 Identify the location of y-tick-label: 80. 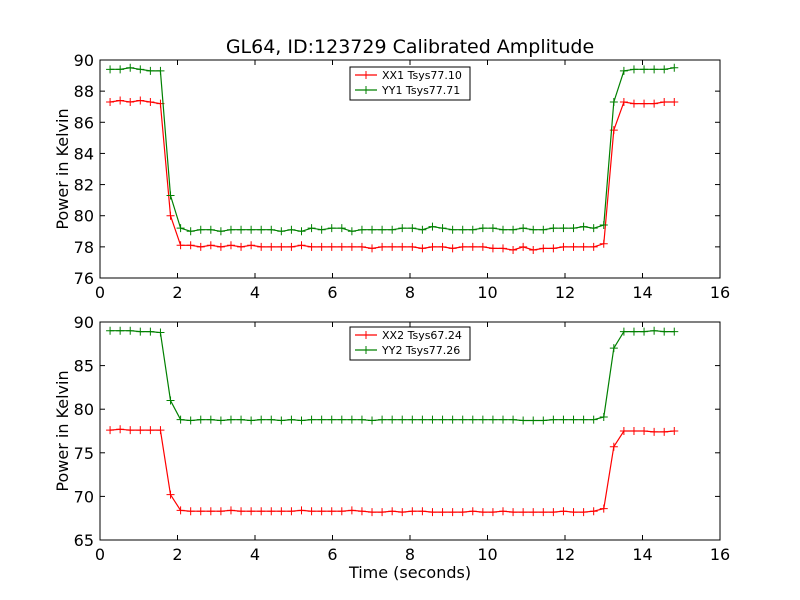
(84, 216).